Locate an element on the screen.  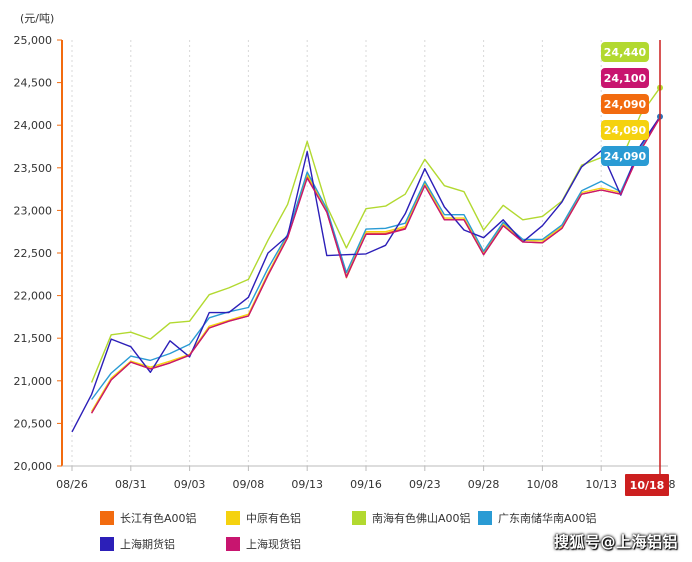
highlight-date-box is located at coordinates (647, 485).